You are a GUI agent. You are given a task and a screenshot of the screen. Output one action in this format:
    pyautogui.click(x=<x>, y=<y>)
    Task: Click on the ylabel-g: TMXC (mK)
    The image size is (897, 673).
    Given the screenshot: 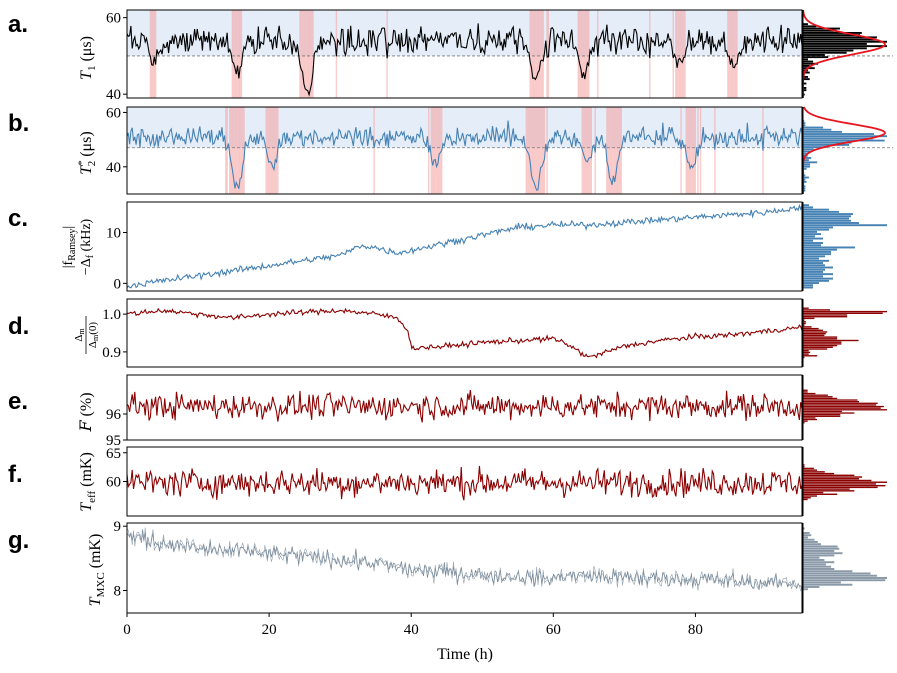 What is the action you would take?
    pyautogui.click(x=97, y=570)
    